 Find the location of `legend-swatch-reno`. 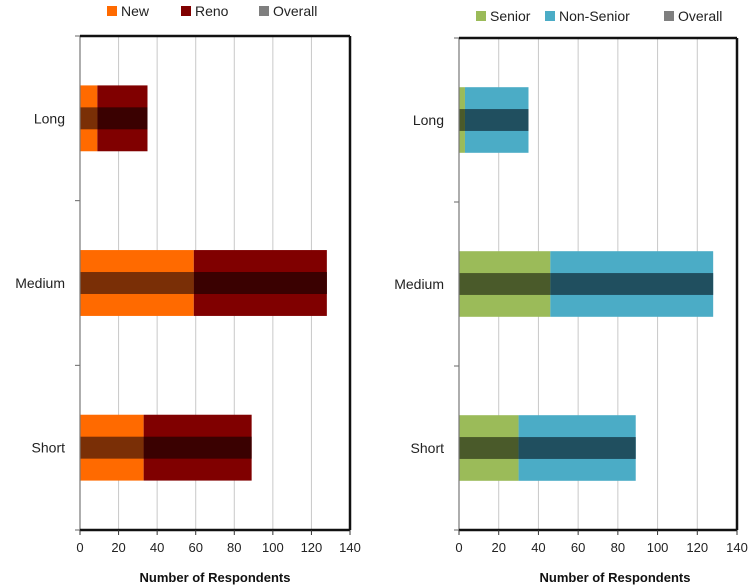

legend-swatch-reno is located at coordinates (186, 11).